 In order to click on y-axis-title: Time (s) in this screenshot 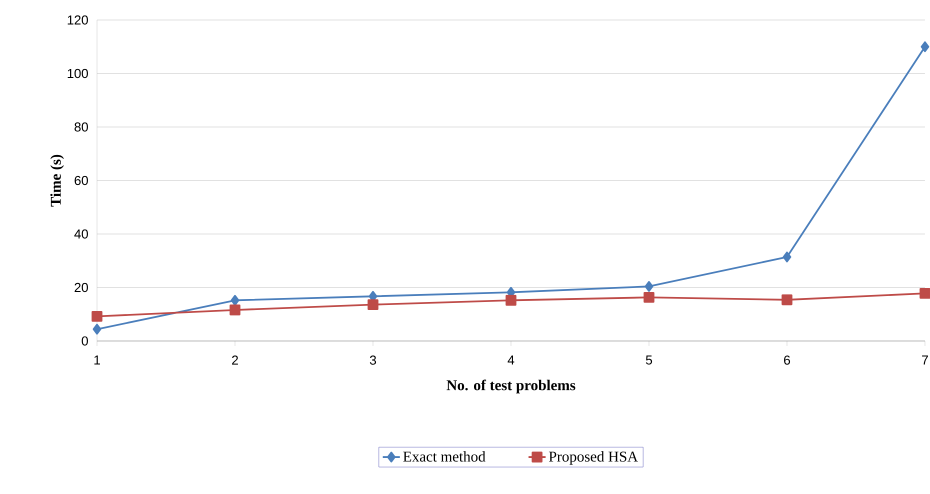, I will do `click(57, 180)`.